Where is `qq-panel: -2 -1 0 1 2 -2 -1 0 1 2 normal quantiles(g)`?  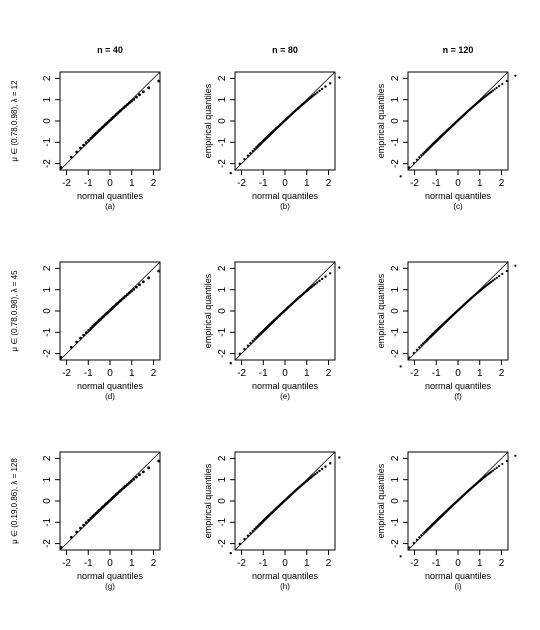 qq-panel: -2 -1 0 1 2 -2 -1 0 1 2 normal quantiles(g) is located at coordinates (101, 521).